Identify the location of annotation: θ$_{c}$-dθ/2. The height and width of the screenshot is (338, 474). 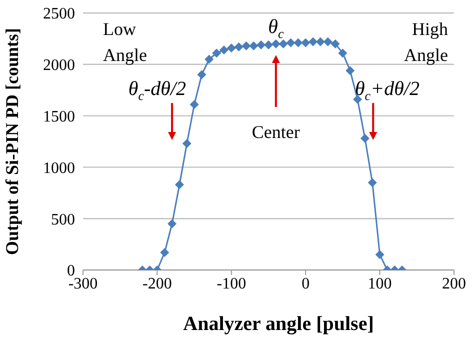
(157, 90).